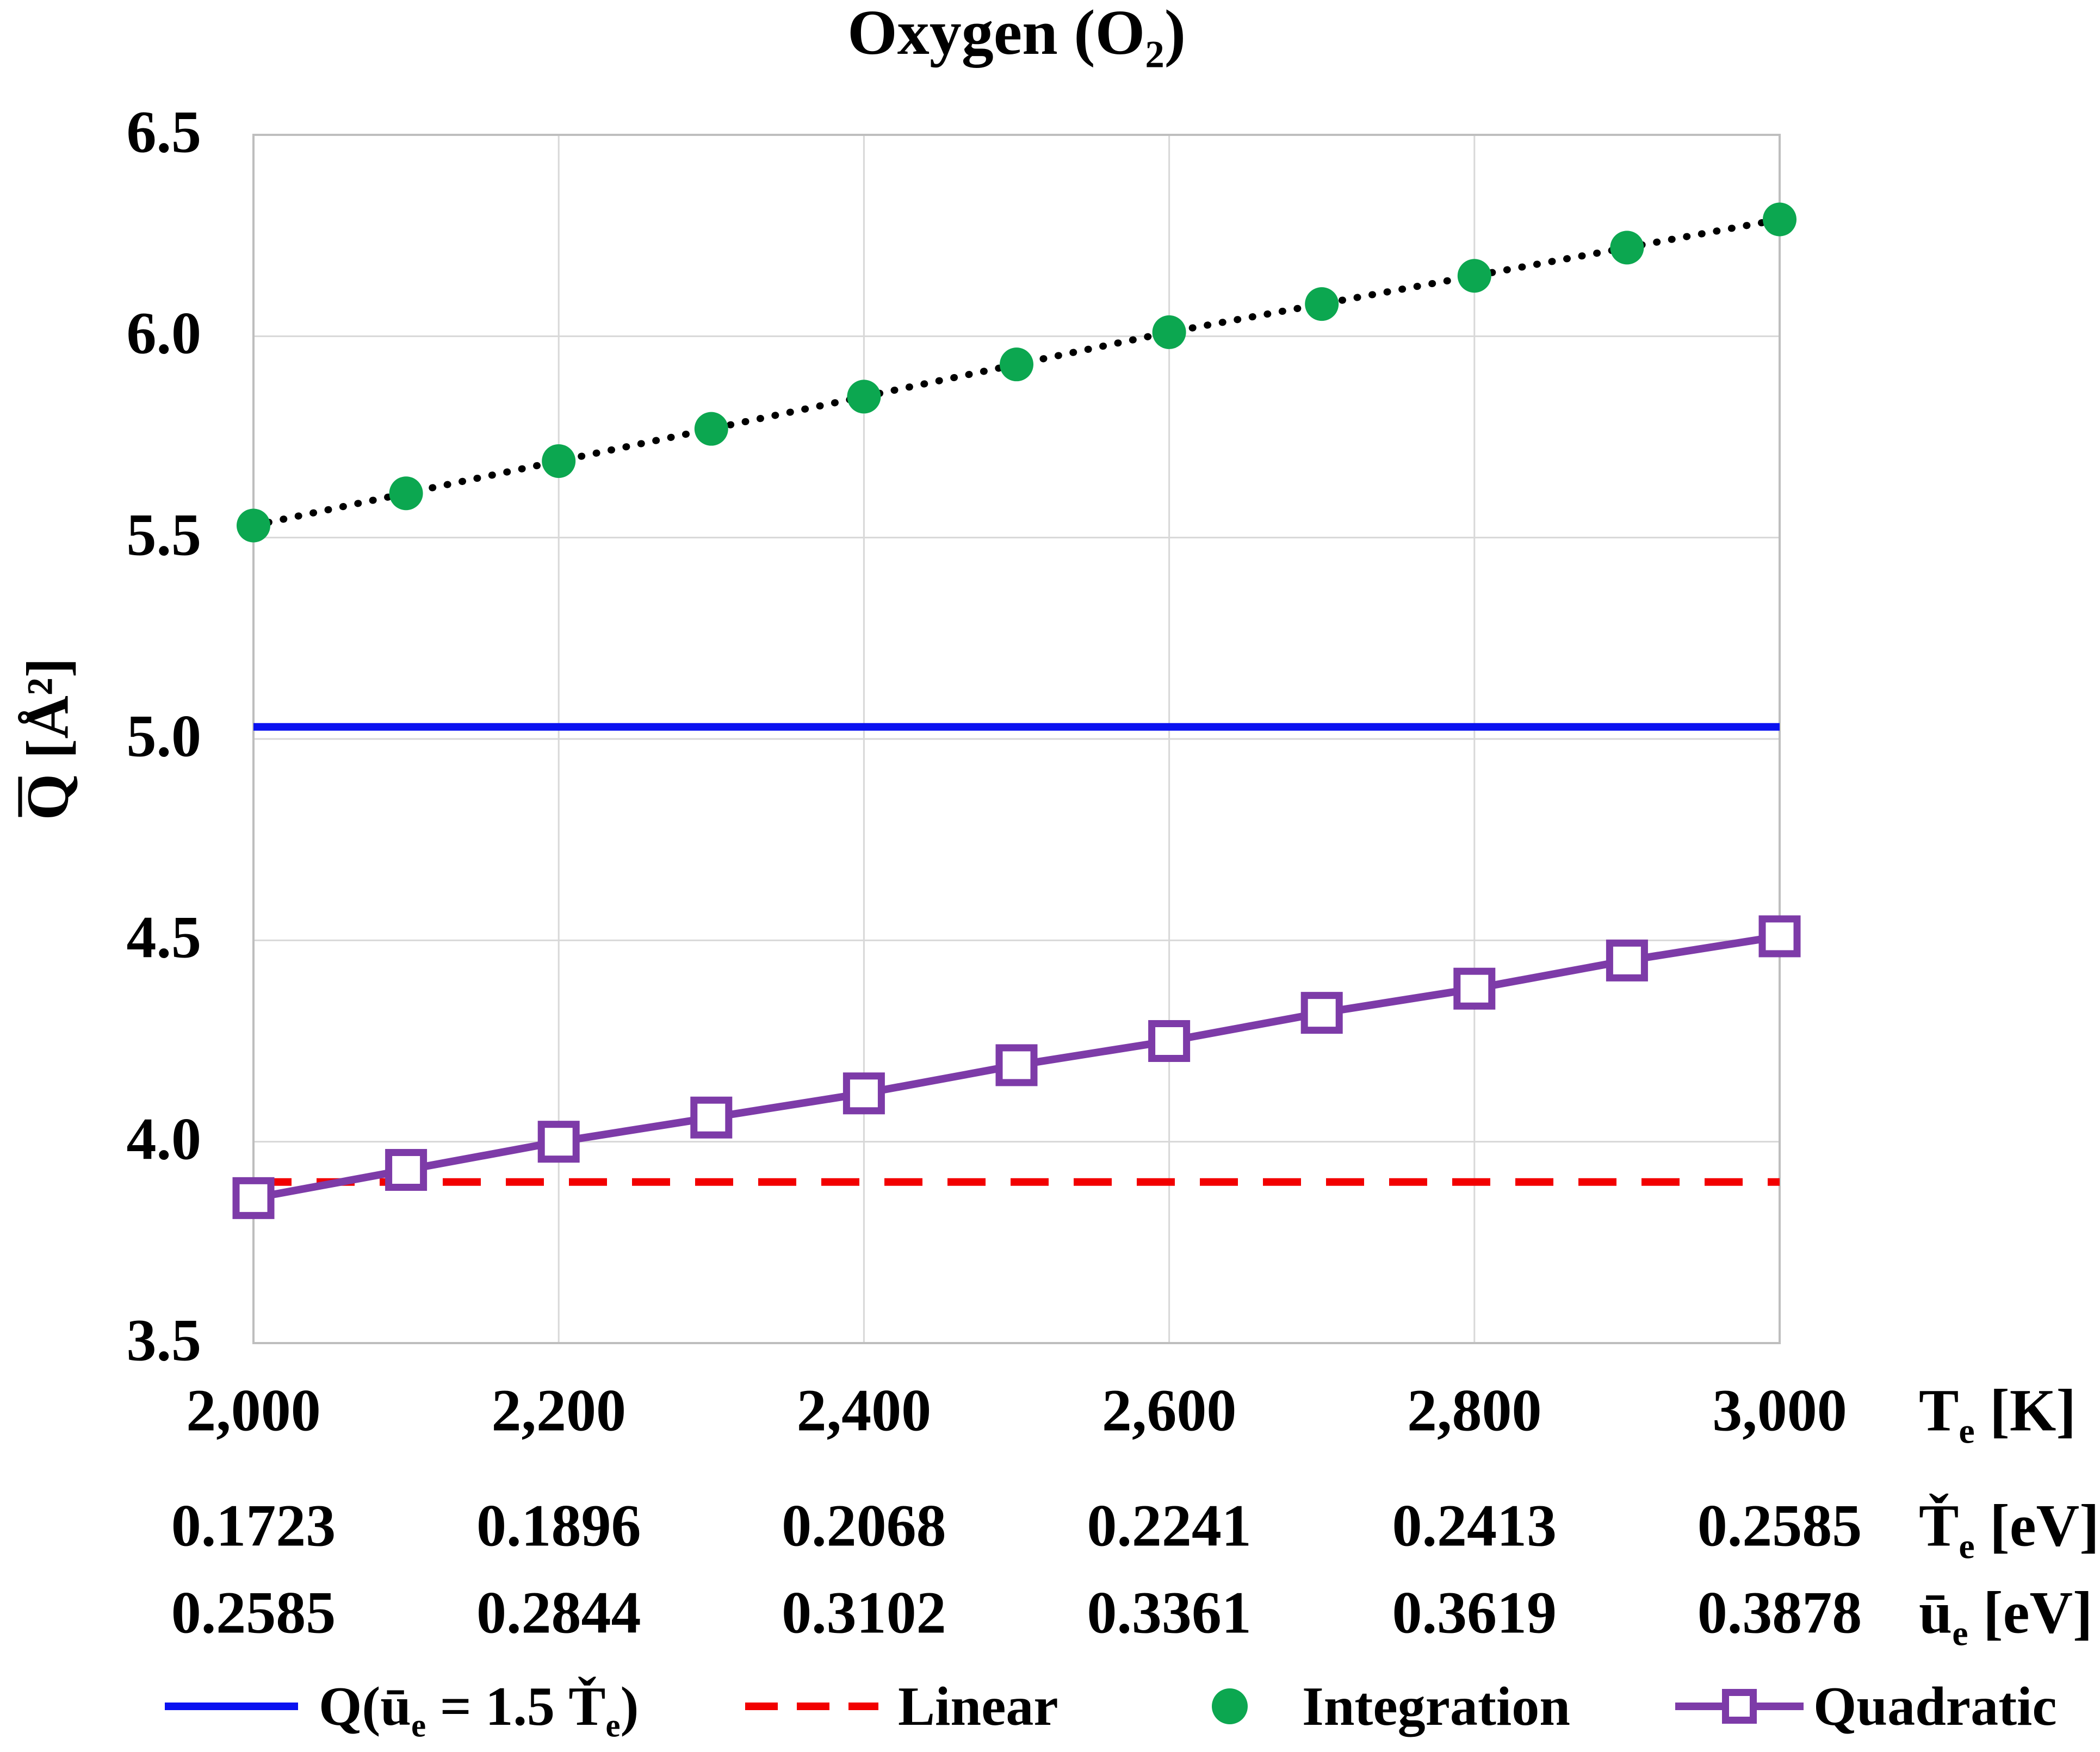 This screenshot has width=2100, height=1752. I want to click on y-tick-label: 4.5, so click(164, 937).